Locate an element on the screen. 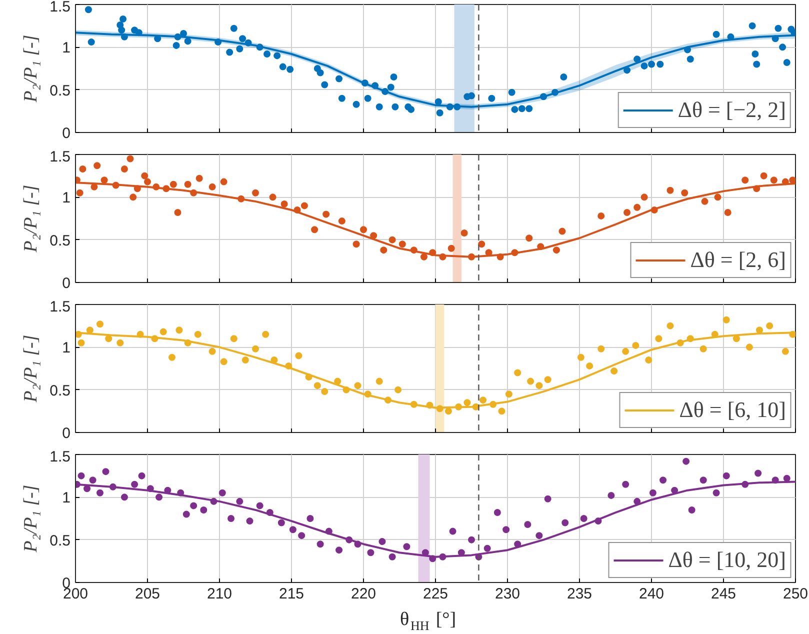 The height and width of the screenshot is (634, 809). x-tick-label: 230 is located at coordinates (507, 594).